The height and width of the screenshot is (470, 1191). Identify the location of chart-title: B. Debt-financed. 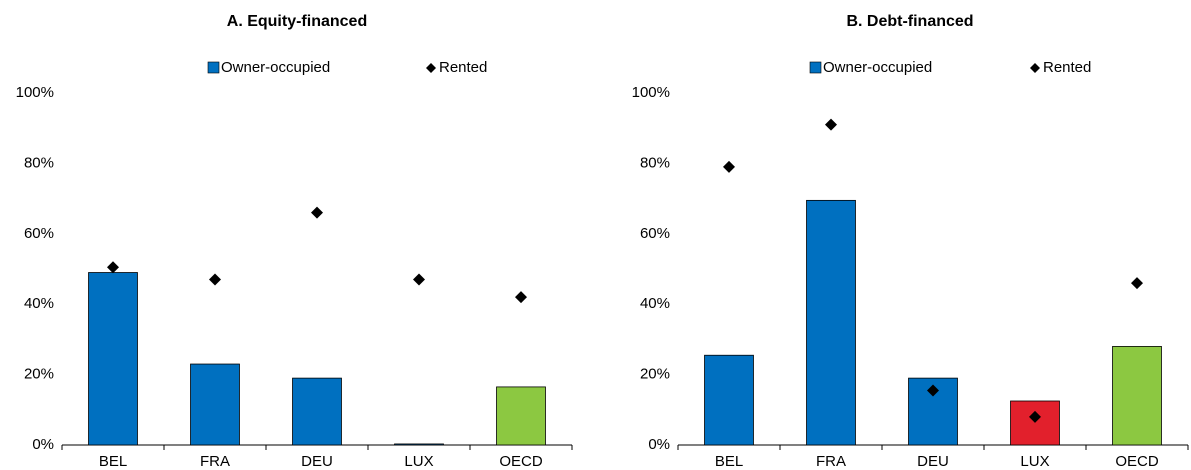
(909, 21).